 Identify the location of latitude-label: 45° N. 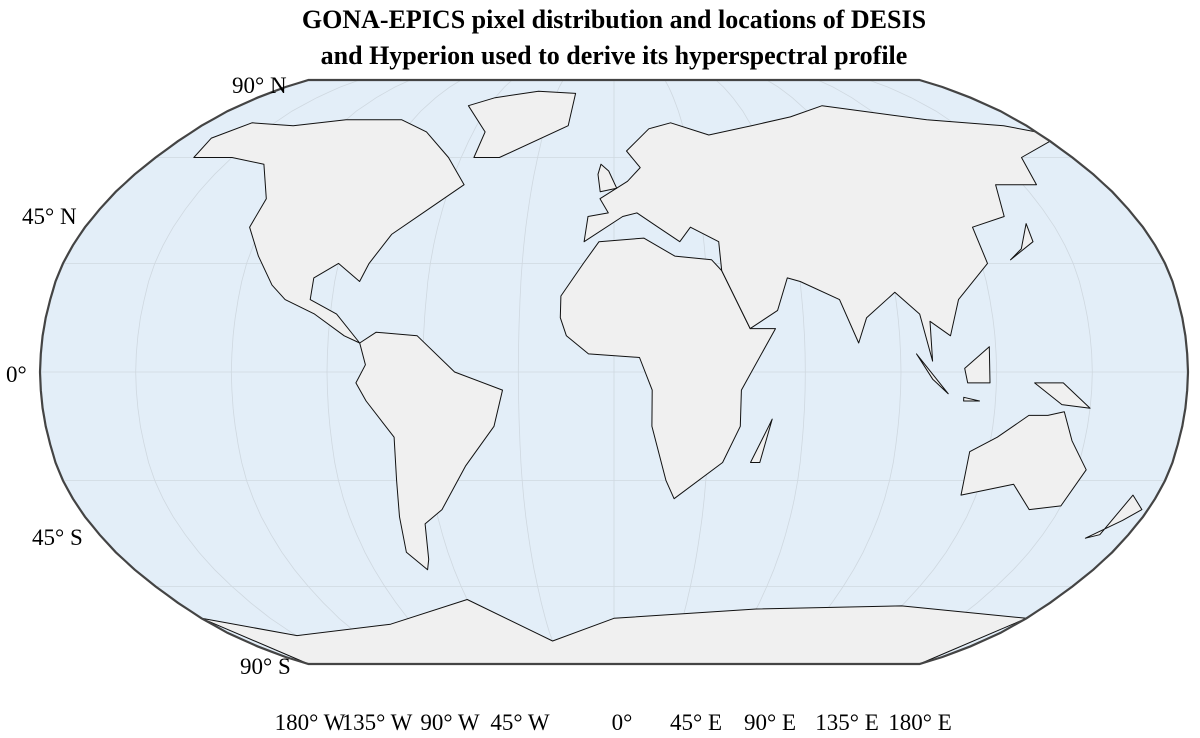
(49, 216).